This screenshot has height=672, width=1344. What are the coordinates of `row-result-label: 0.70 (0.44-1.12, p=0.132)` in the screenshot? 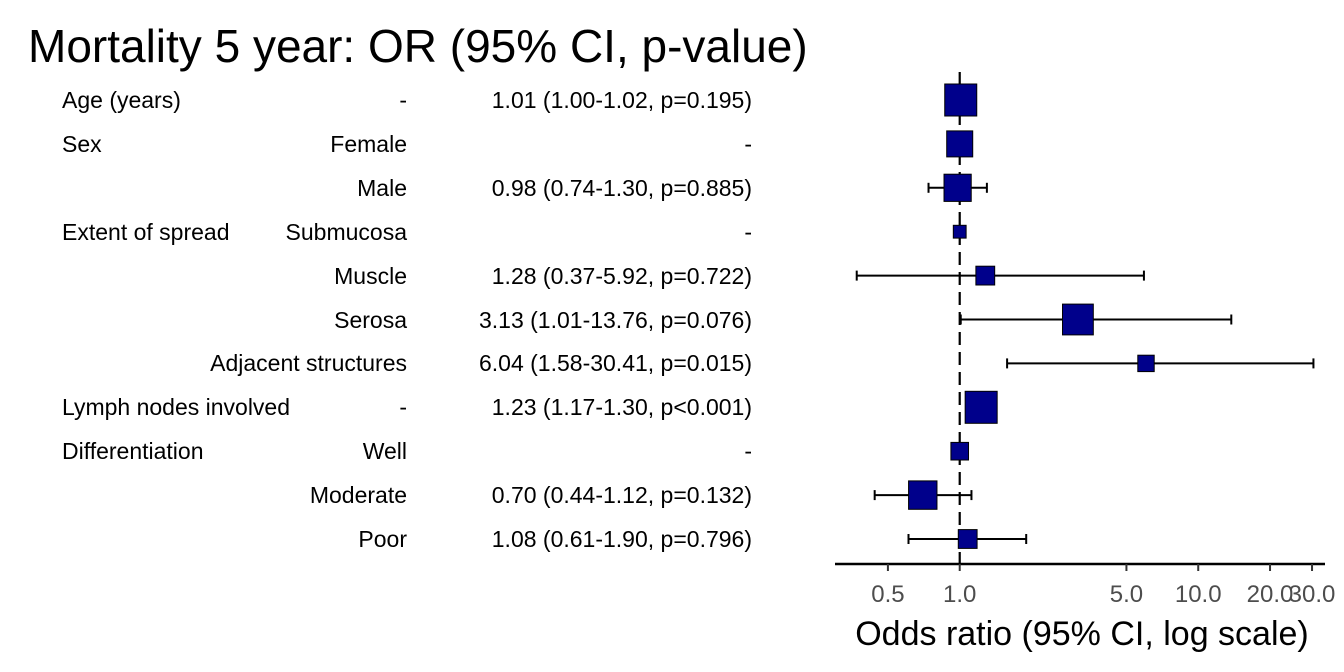 It's located at (621, 495).